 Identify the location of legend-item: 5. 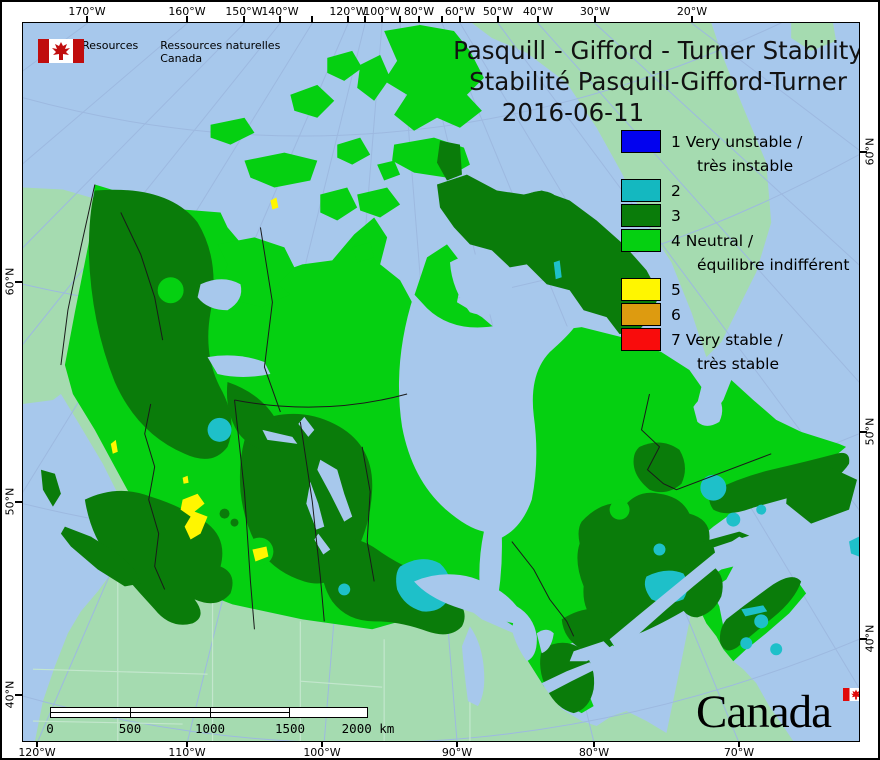
(740, 290).